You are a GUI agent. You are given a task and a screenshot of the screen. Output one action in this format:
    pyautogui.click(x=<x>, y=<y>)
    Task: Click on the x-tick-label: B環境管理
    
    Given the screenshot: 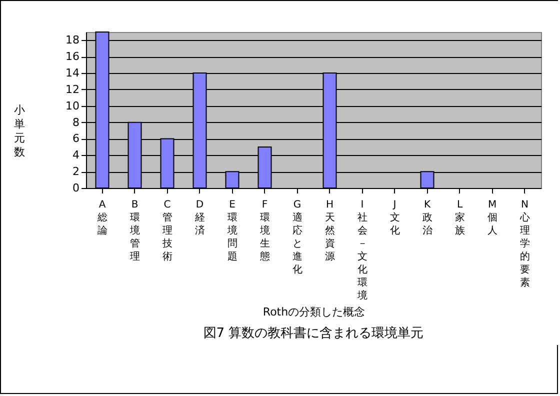 What is the action you would take?
    pyautogui.click(x=134, y=231)
    